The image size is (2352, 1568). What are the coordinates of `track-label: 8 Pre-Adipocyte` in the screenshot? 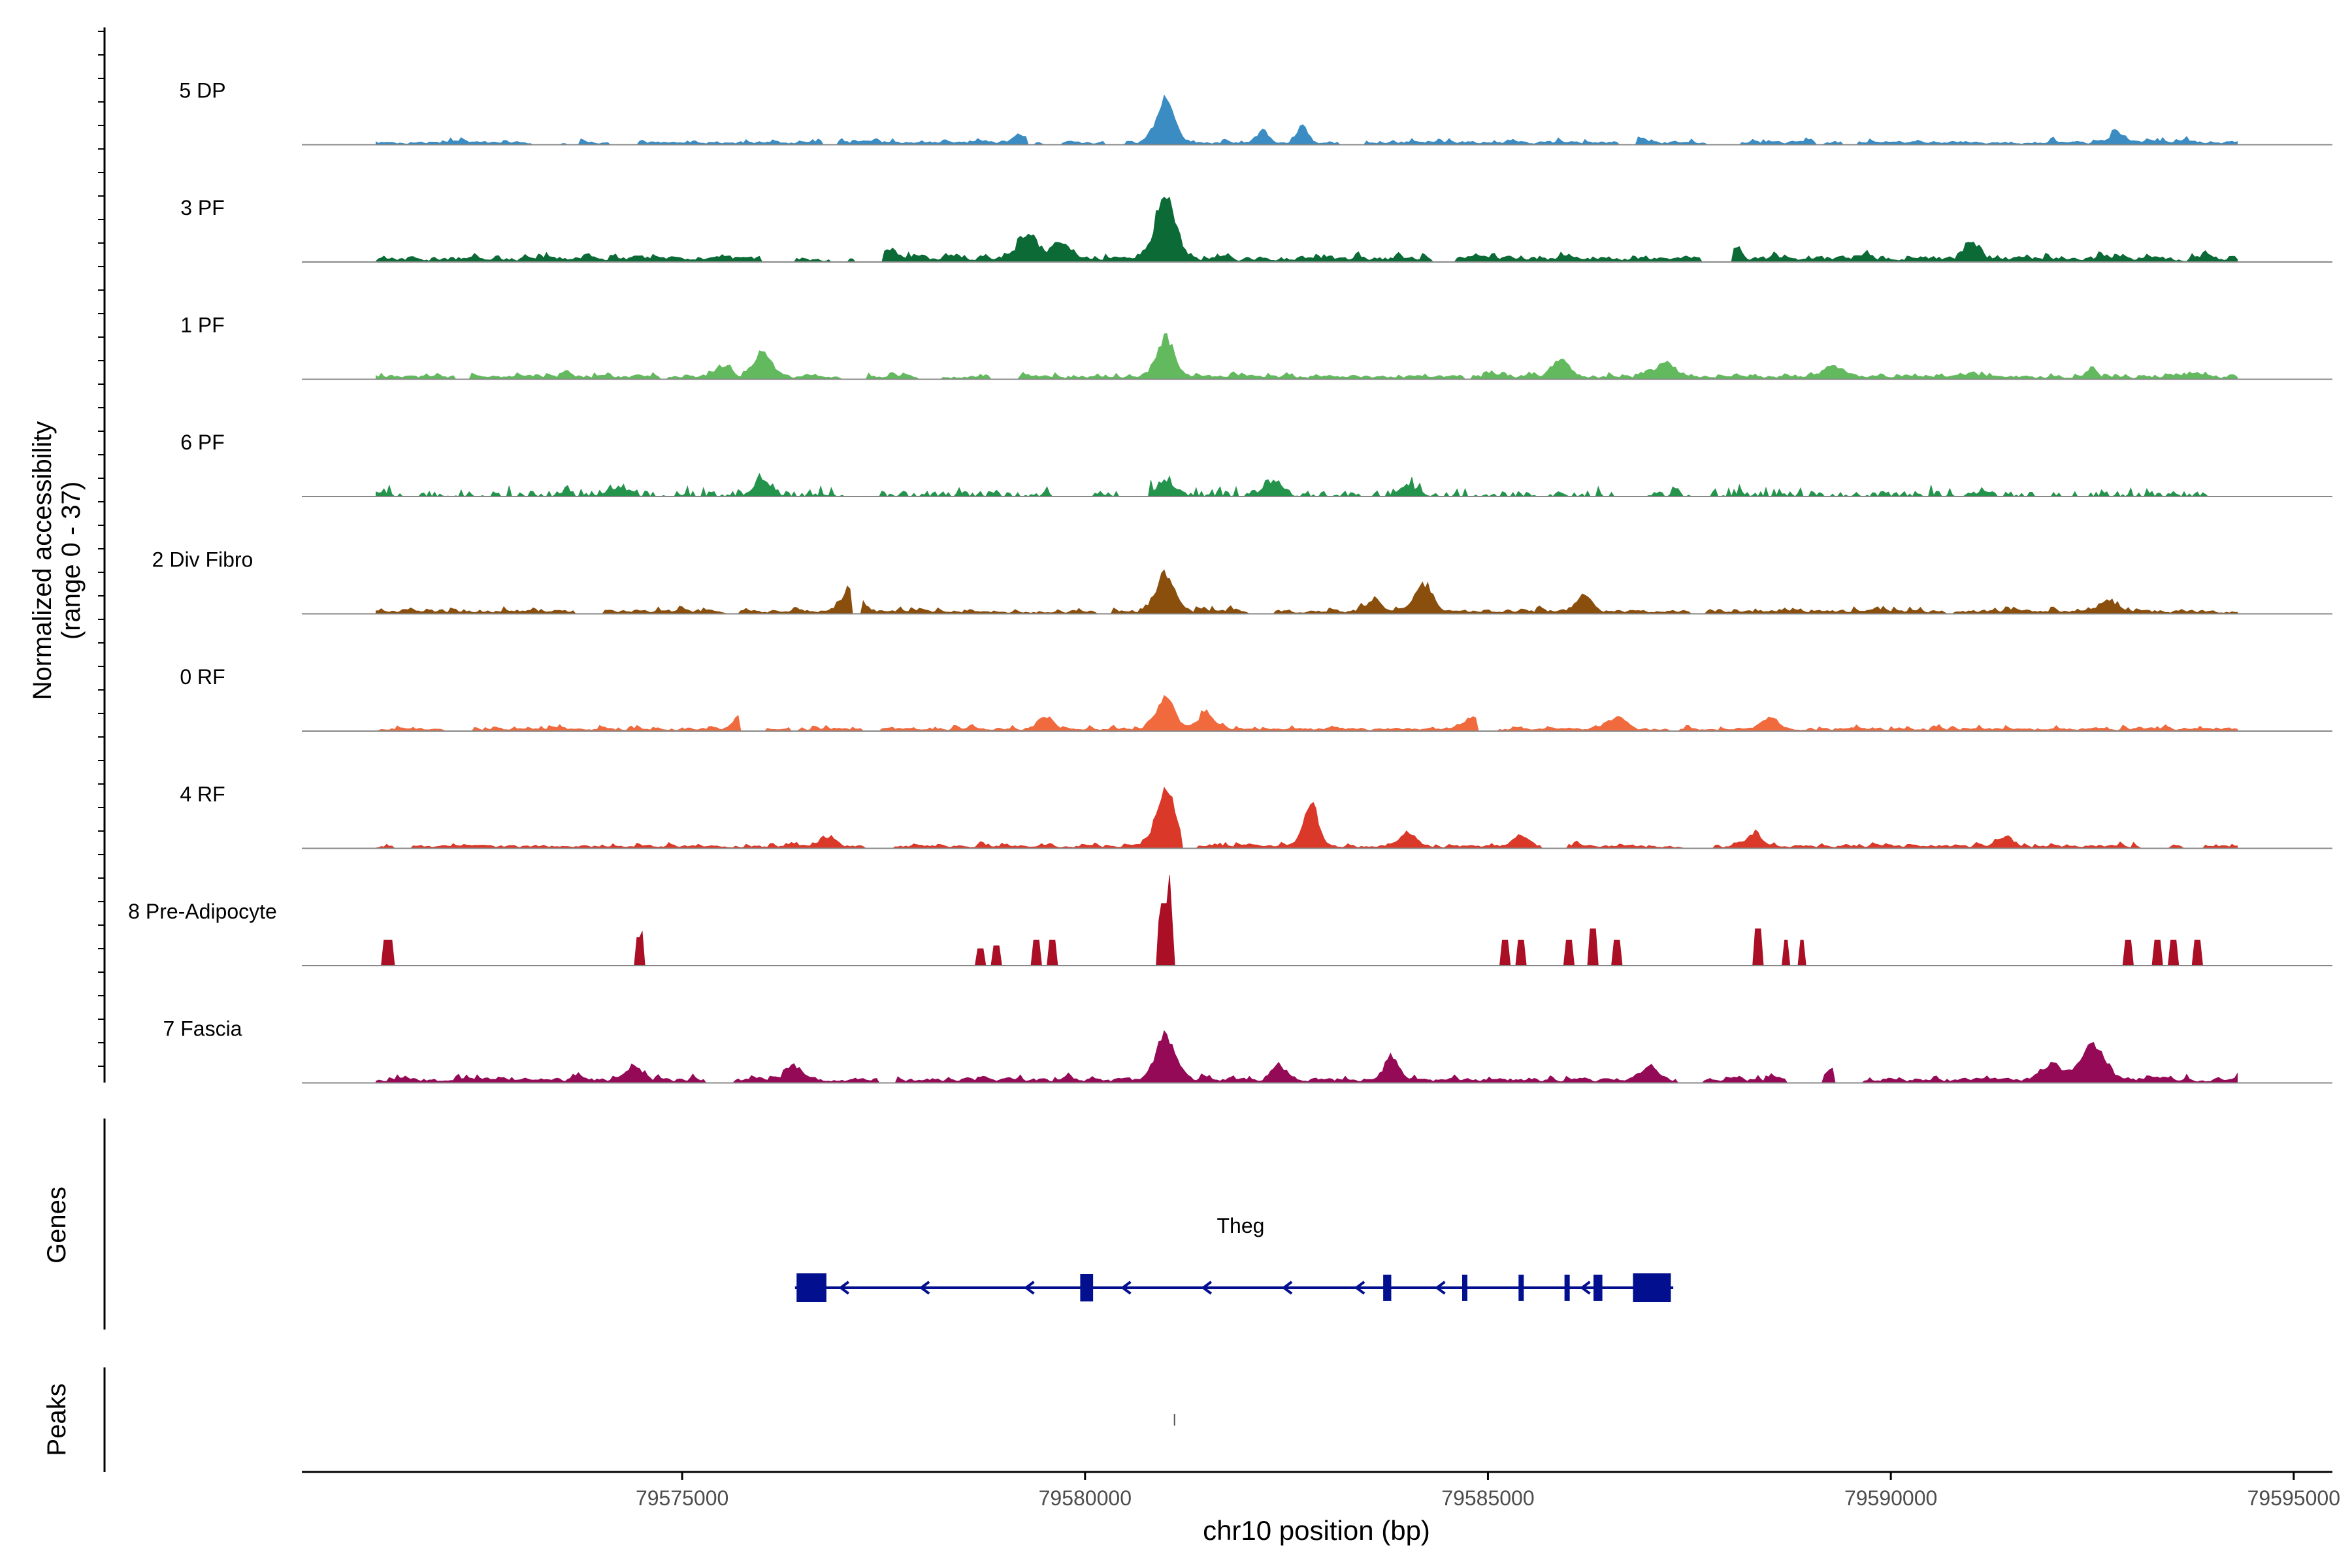 It's located at (202, 911).